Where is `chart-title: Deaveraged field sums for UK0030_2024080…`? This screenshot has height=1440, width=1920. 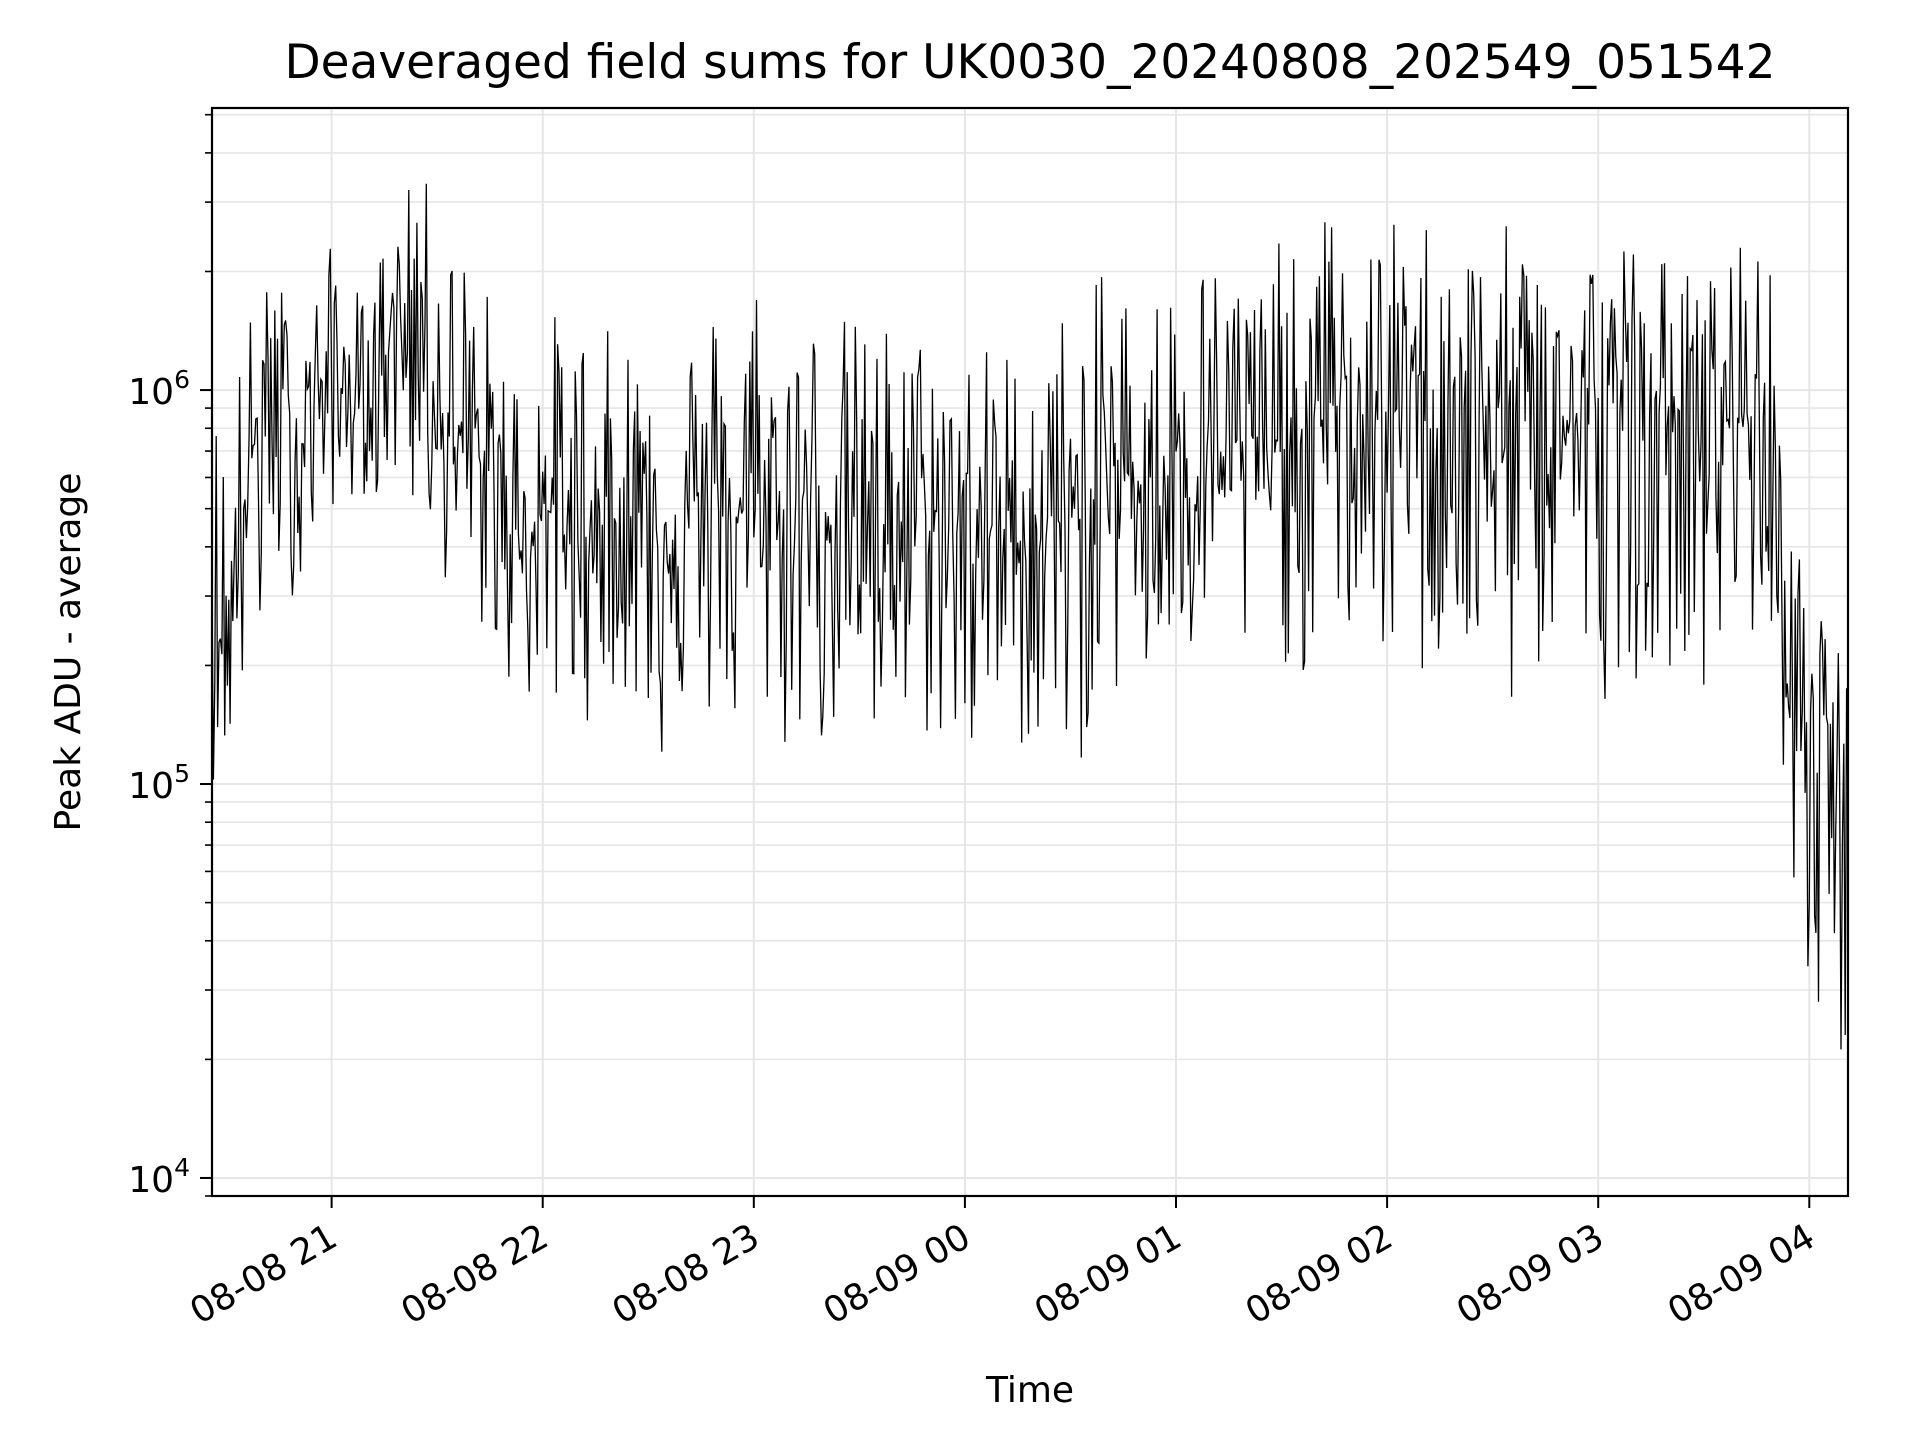 chart-title: Deaveraged field sums for UK0030_2024080… is located at coordinates (1029, 62).